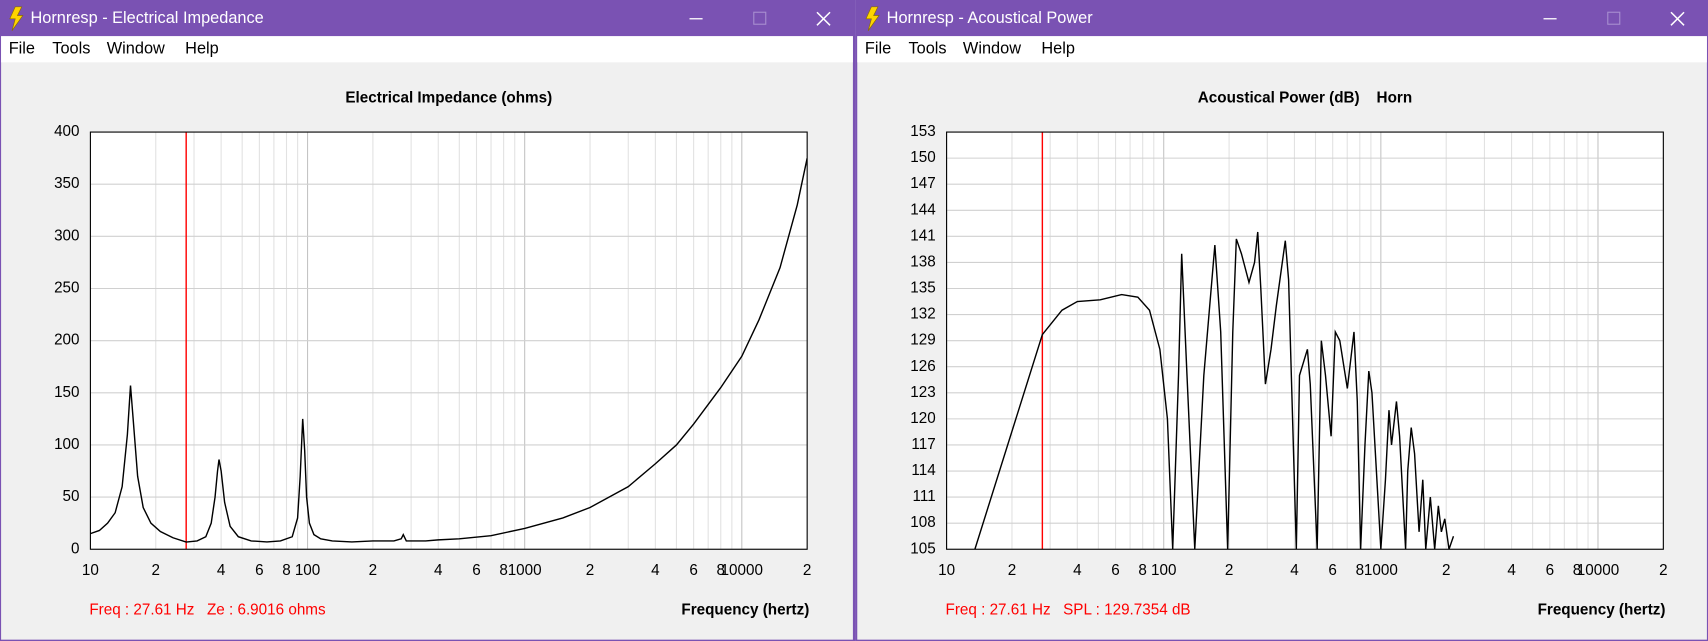  What do you see at coordinates (990, 18) in the screenshot?
I see `window-title: Hornresp - Acoustical Power` at bounding box center [990, 18].